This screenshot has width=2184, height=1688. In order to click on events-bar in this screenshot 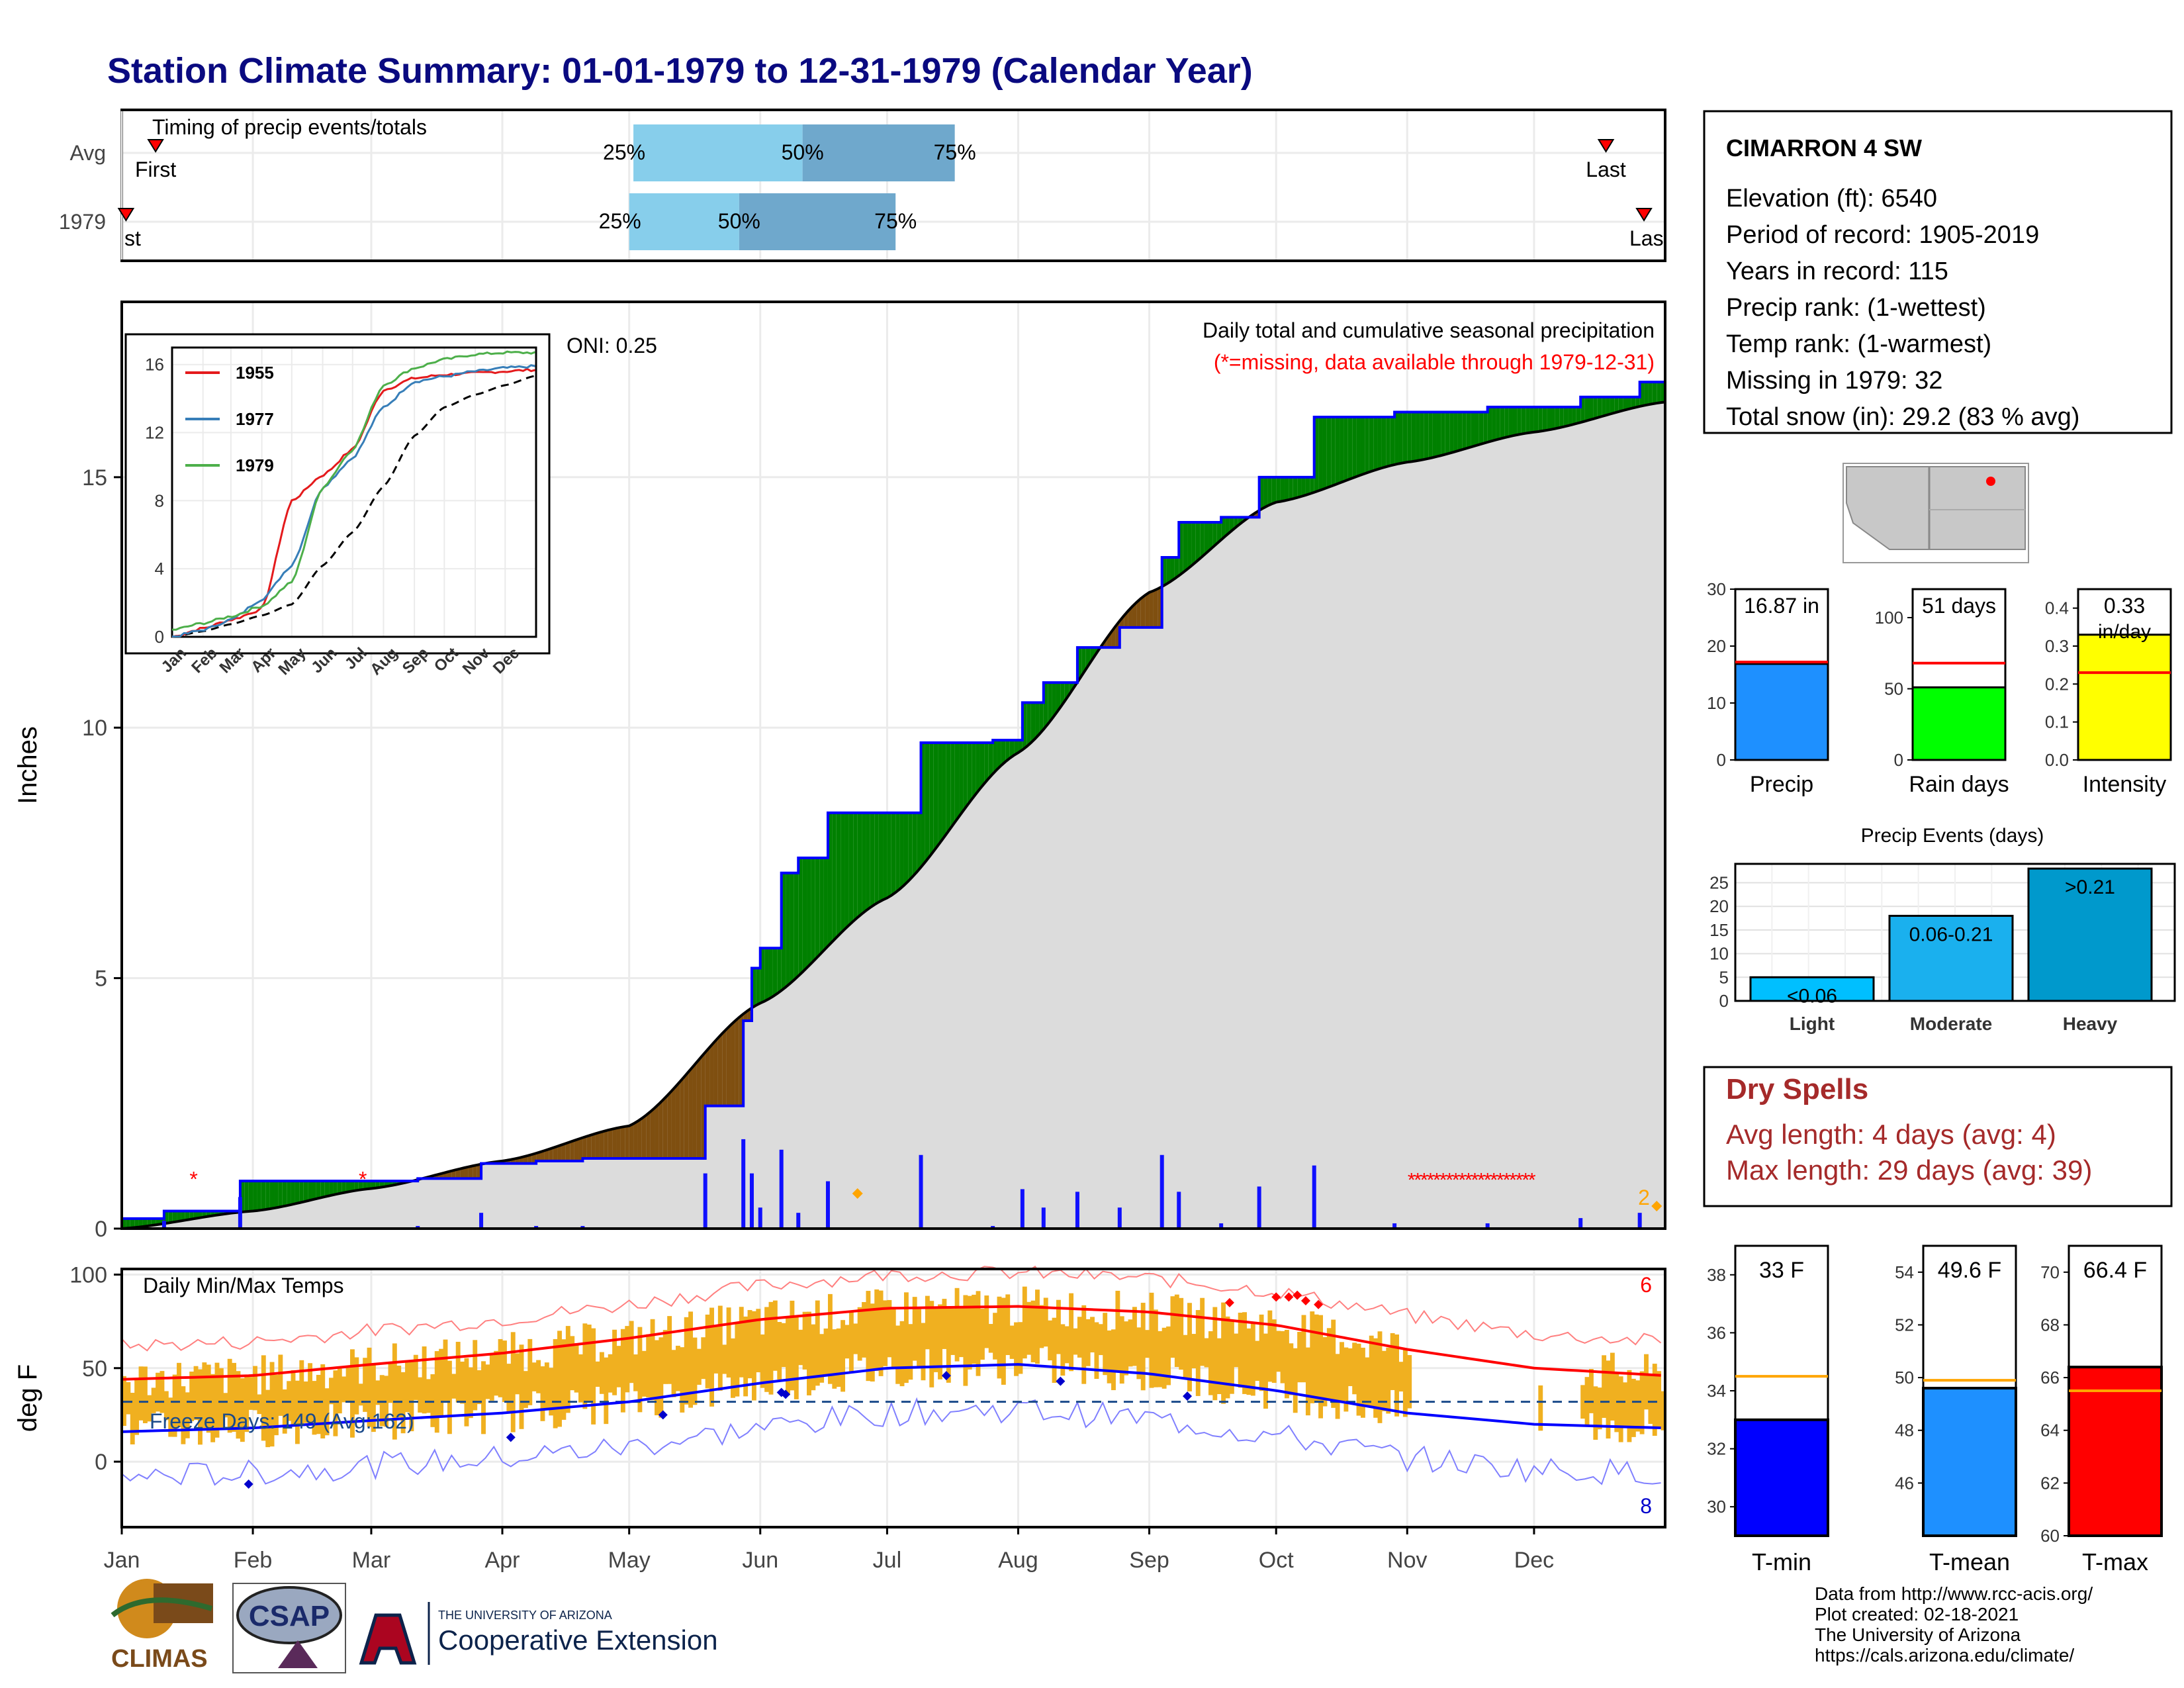, I will do `click(2090, 934)`.